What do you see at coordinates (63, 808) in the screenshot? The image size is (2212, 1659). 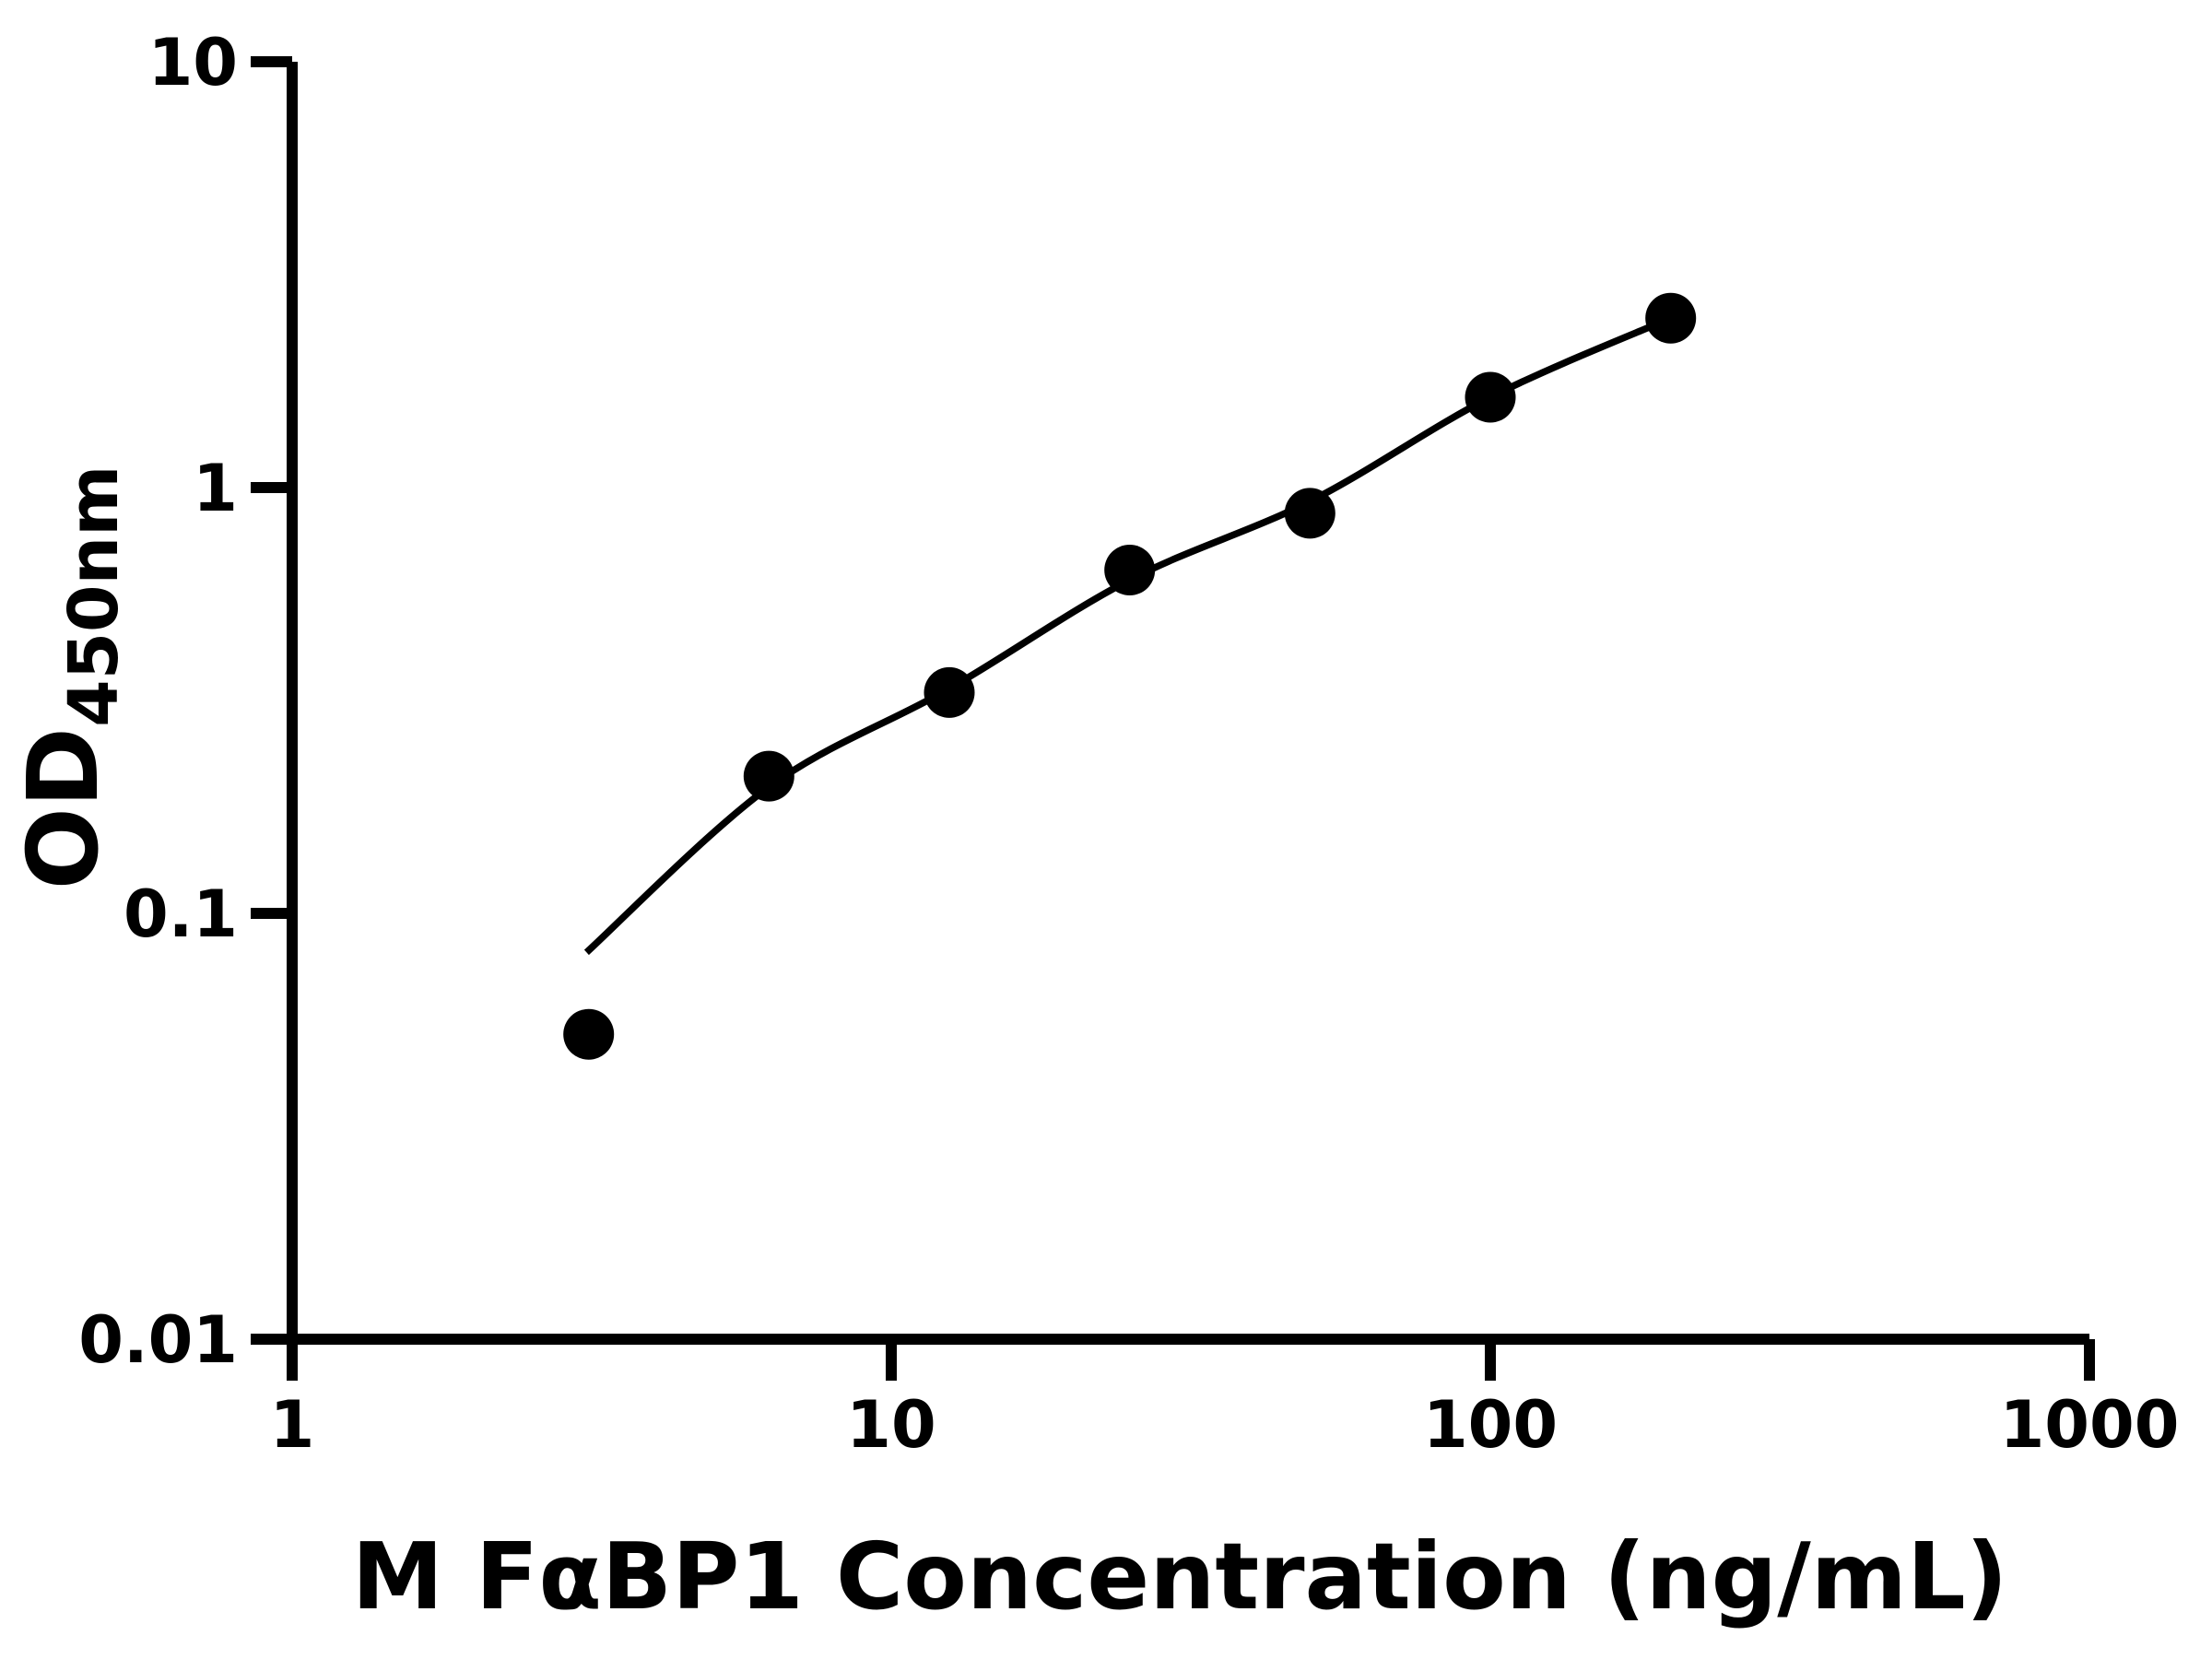 I see `y-axis-title-main: OD` at bounding box center [63, 808].